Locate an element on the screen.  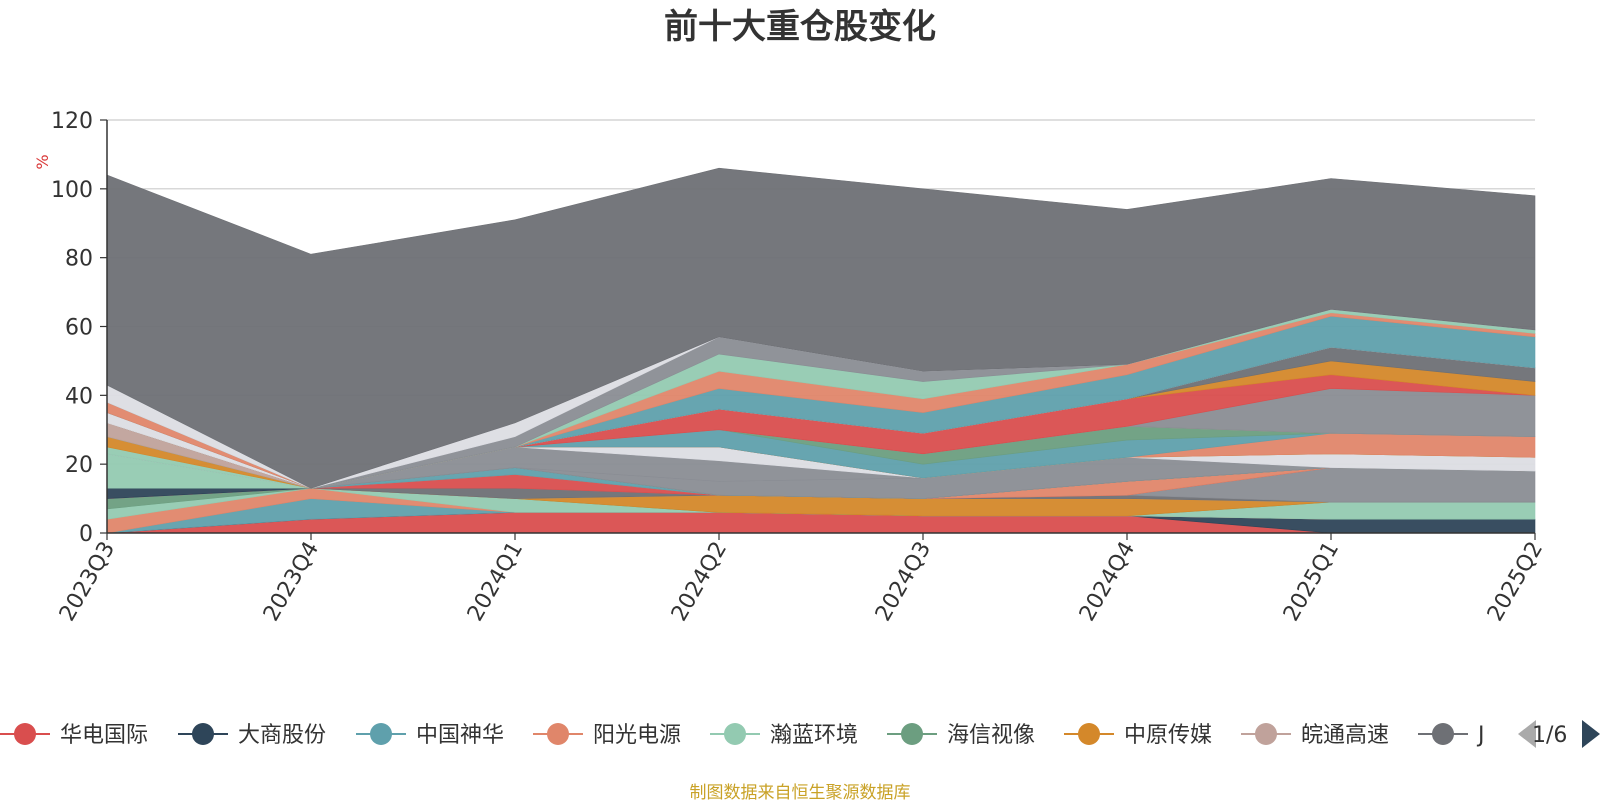
x-tick-label: 2024Q1 is located at coordinates (495, 582).